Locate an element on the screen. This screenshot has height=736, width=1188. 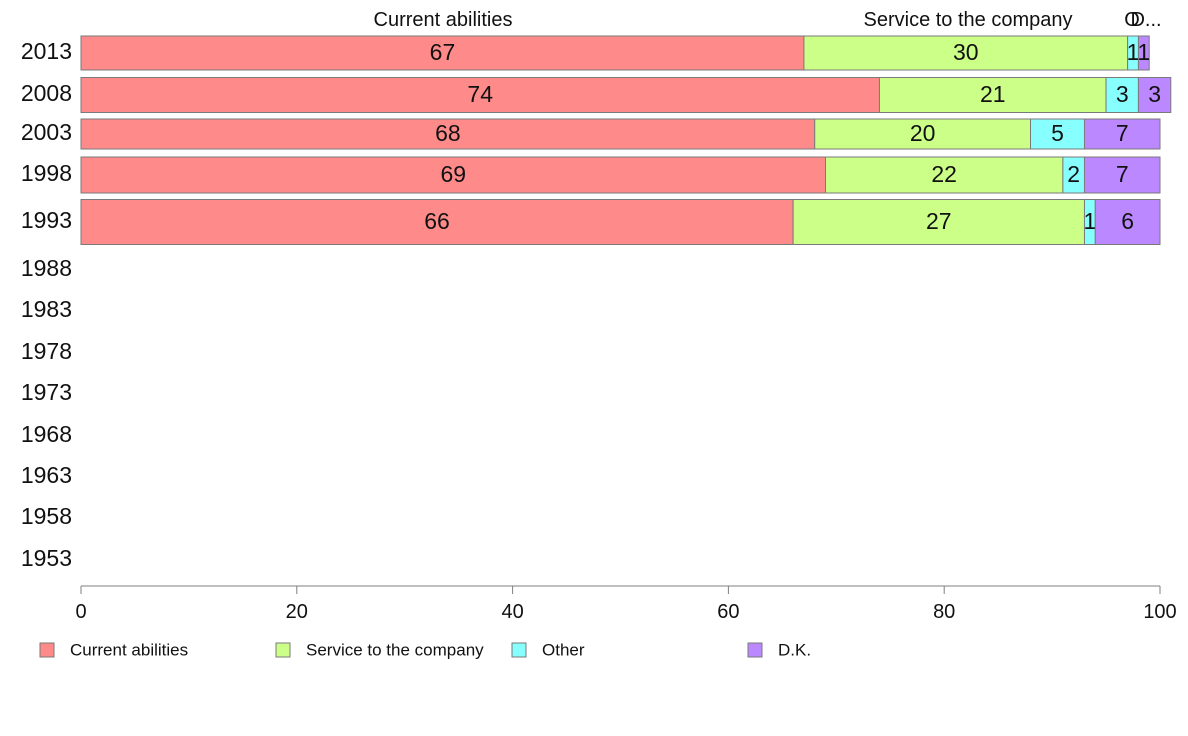
bar-value-label: 66 is located at coordinates (437, 221).